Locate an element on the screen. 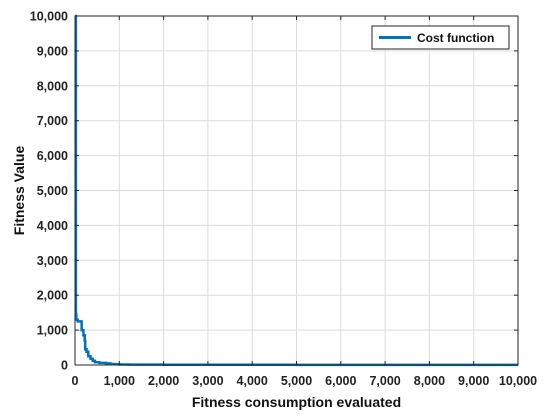 Image resolution: width=550 pixels, height=416 pixels. y-tick-label: 6,000 is located at coordinates (52, 156).